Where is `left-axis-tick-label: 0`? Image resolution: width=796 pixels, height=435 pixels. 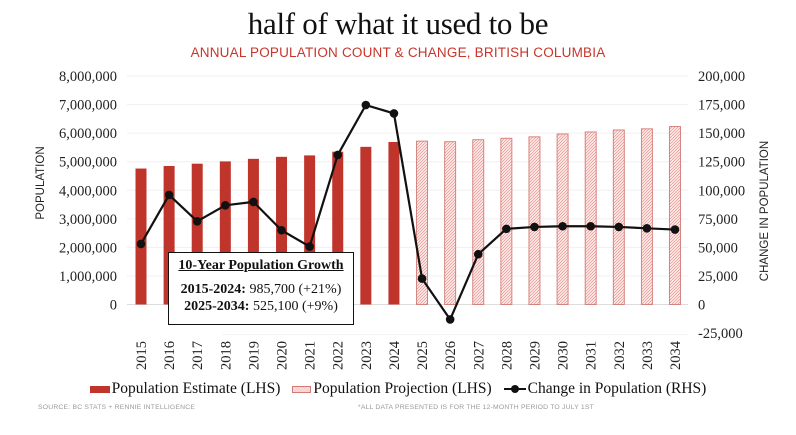
left-axis-tick-label: 0 is located at coordinates (113, 306).